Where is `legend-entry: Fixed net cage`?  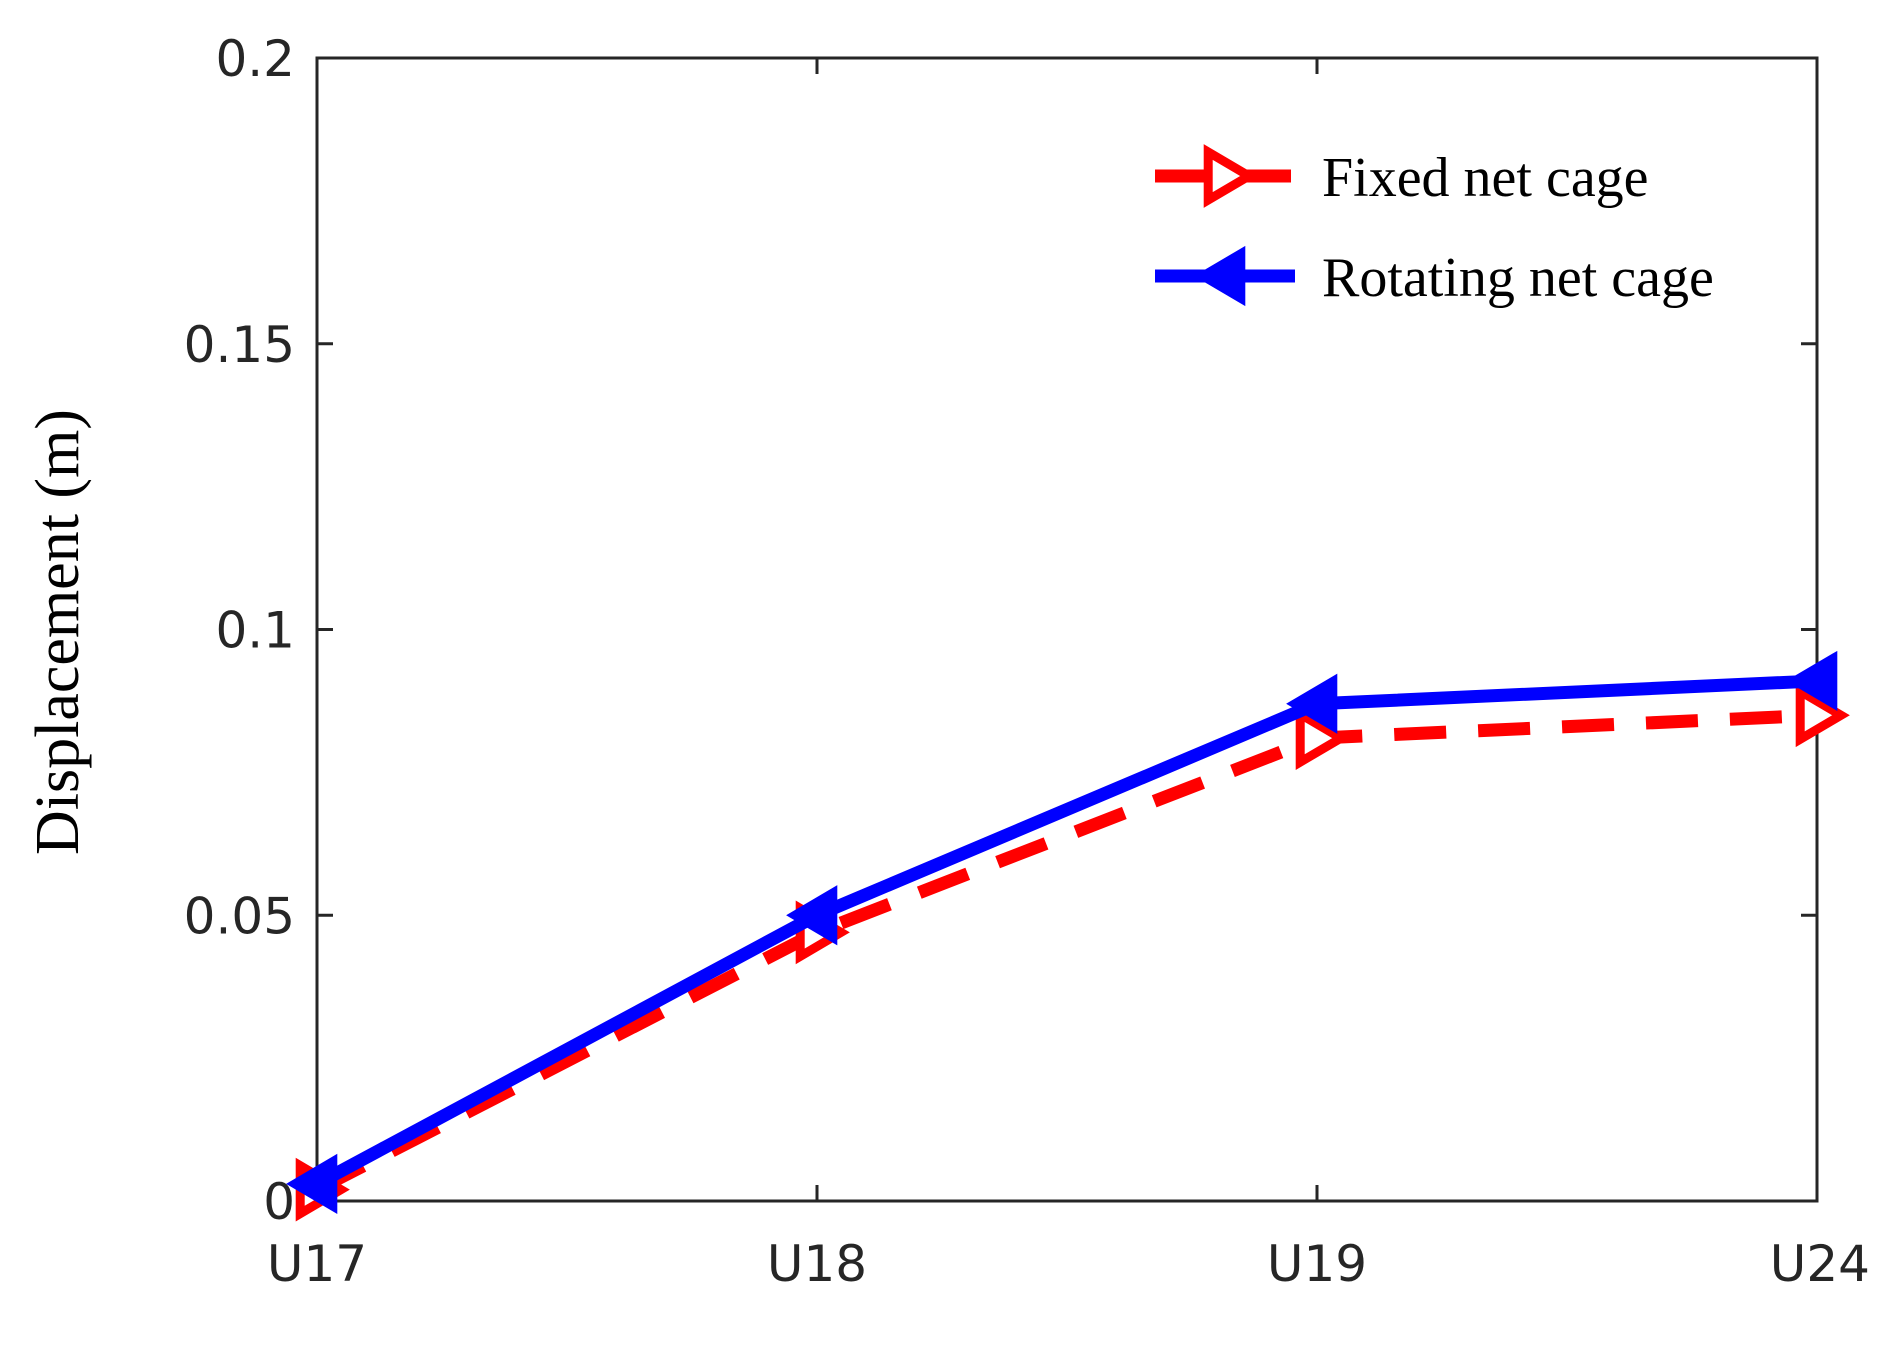 legend-entry: Fixed net cage is located at coordinates (1402, 176).